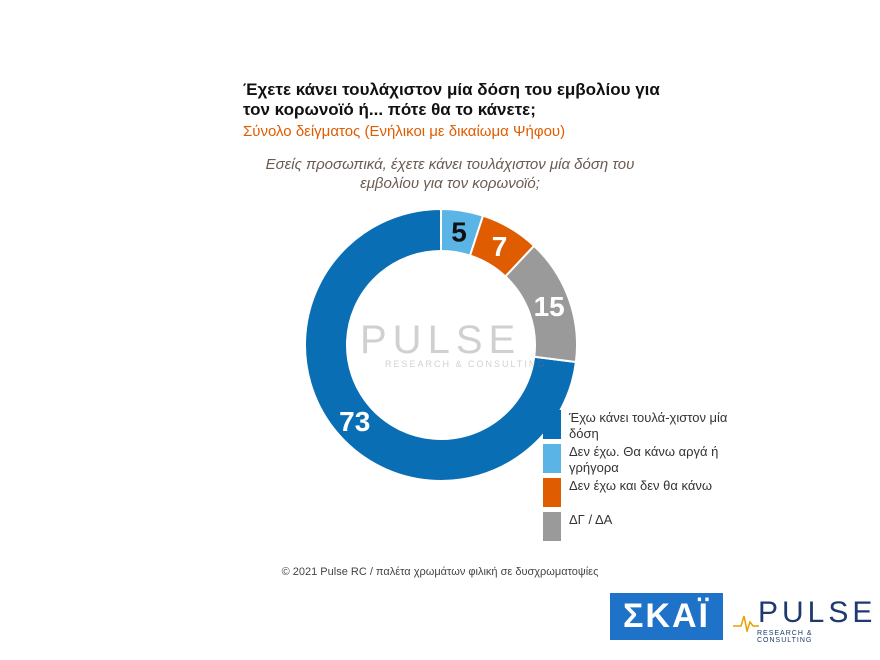 This screenshot has height=660, width=880. I want to click on pulse-logo: PULSE RESEARCH & CONSULTING, so click(802, 620).